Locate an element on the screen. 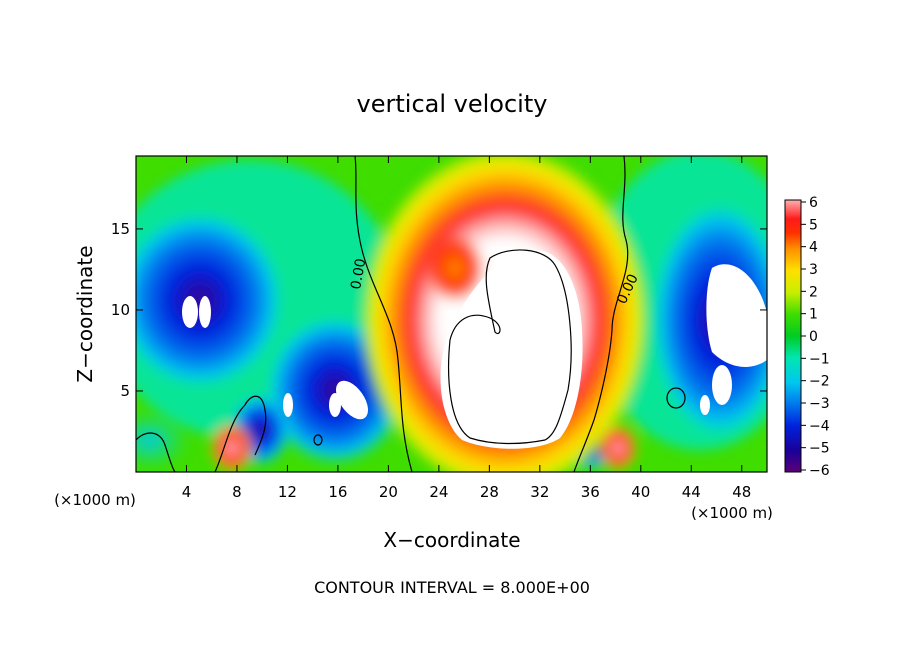  white-spot-right-low-b is located at coordinates (705, 405).